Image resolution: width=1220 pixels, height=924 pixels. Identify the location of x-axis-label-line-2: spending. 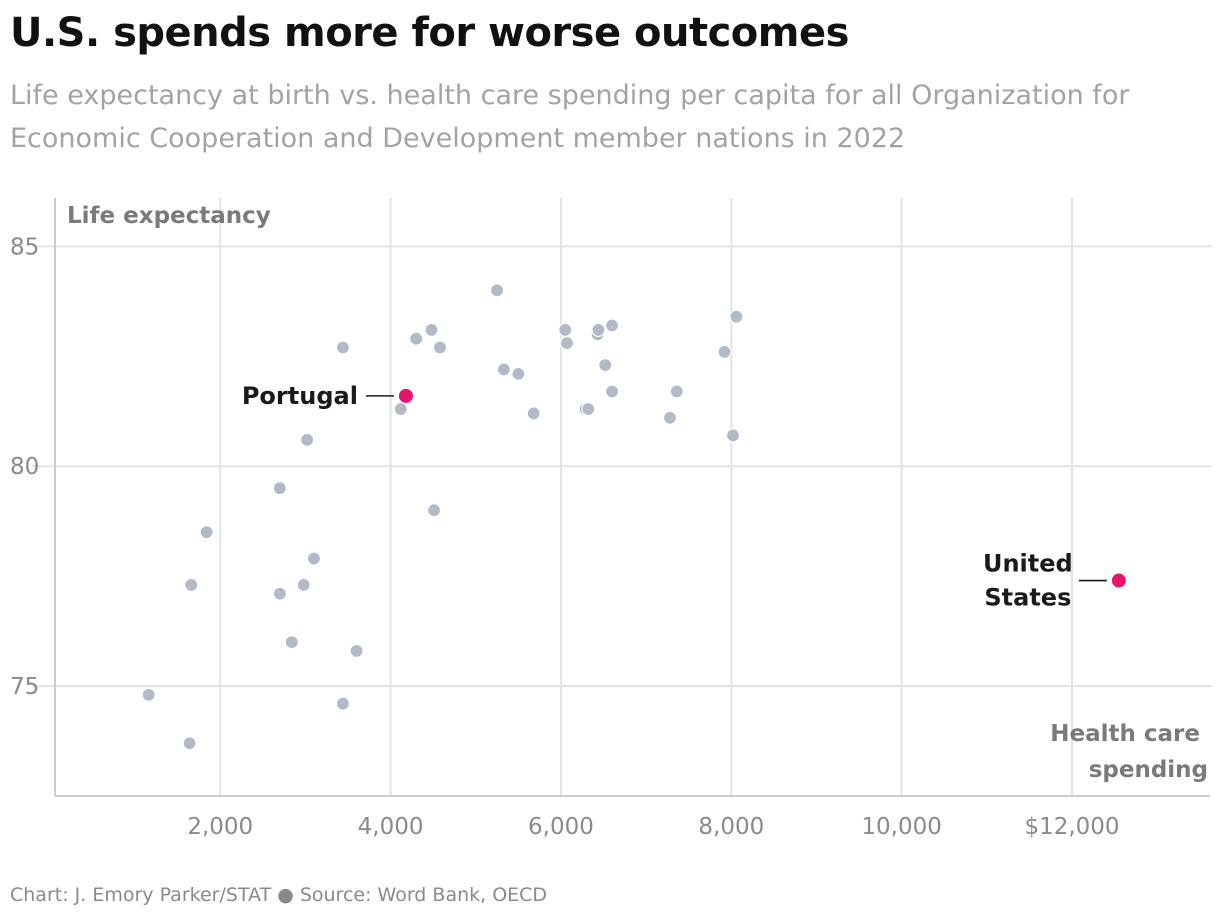
(1148, 770).